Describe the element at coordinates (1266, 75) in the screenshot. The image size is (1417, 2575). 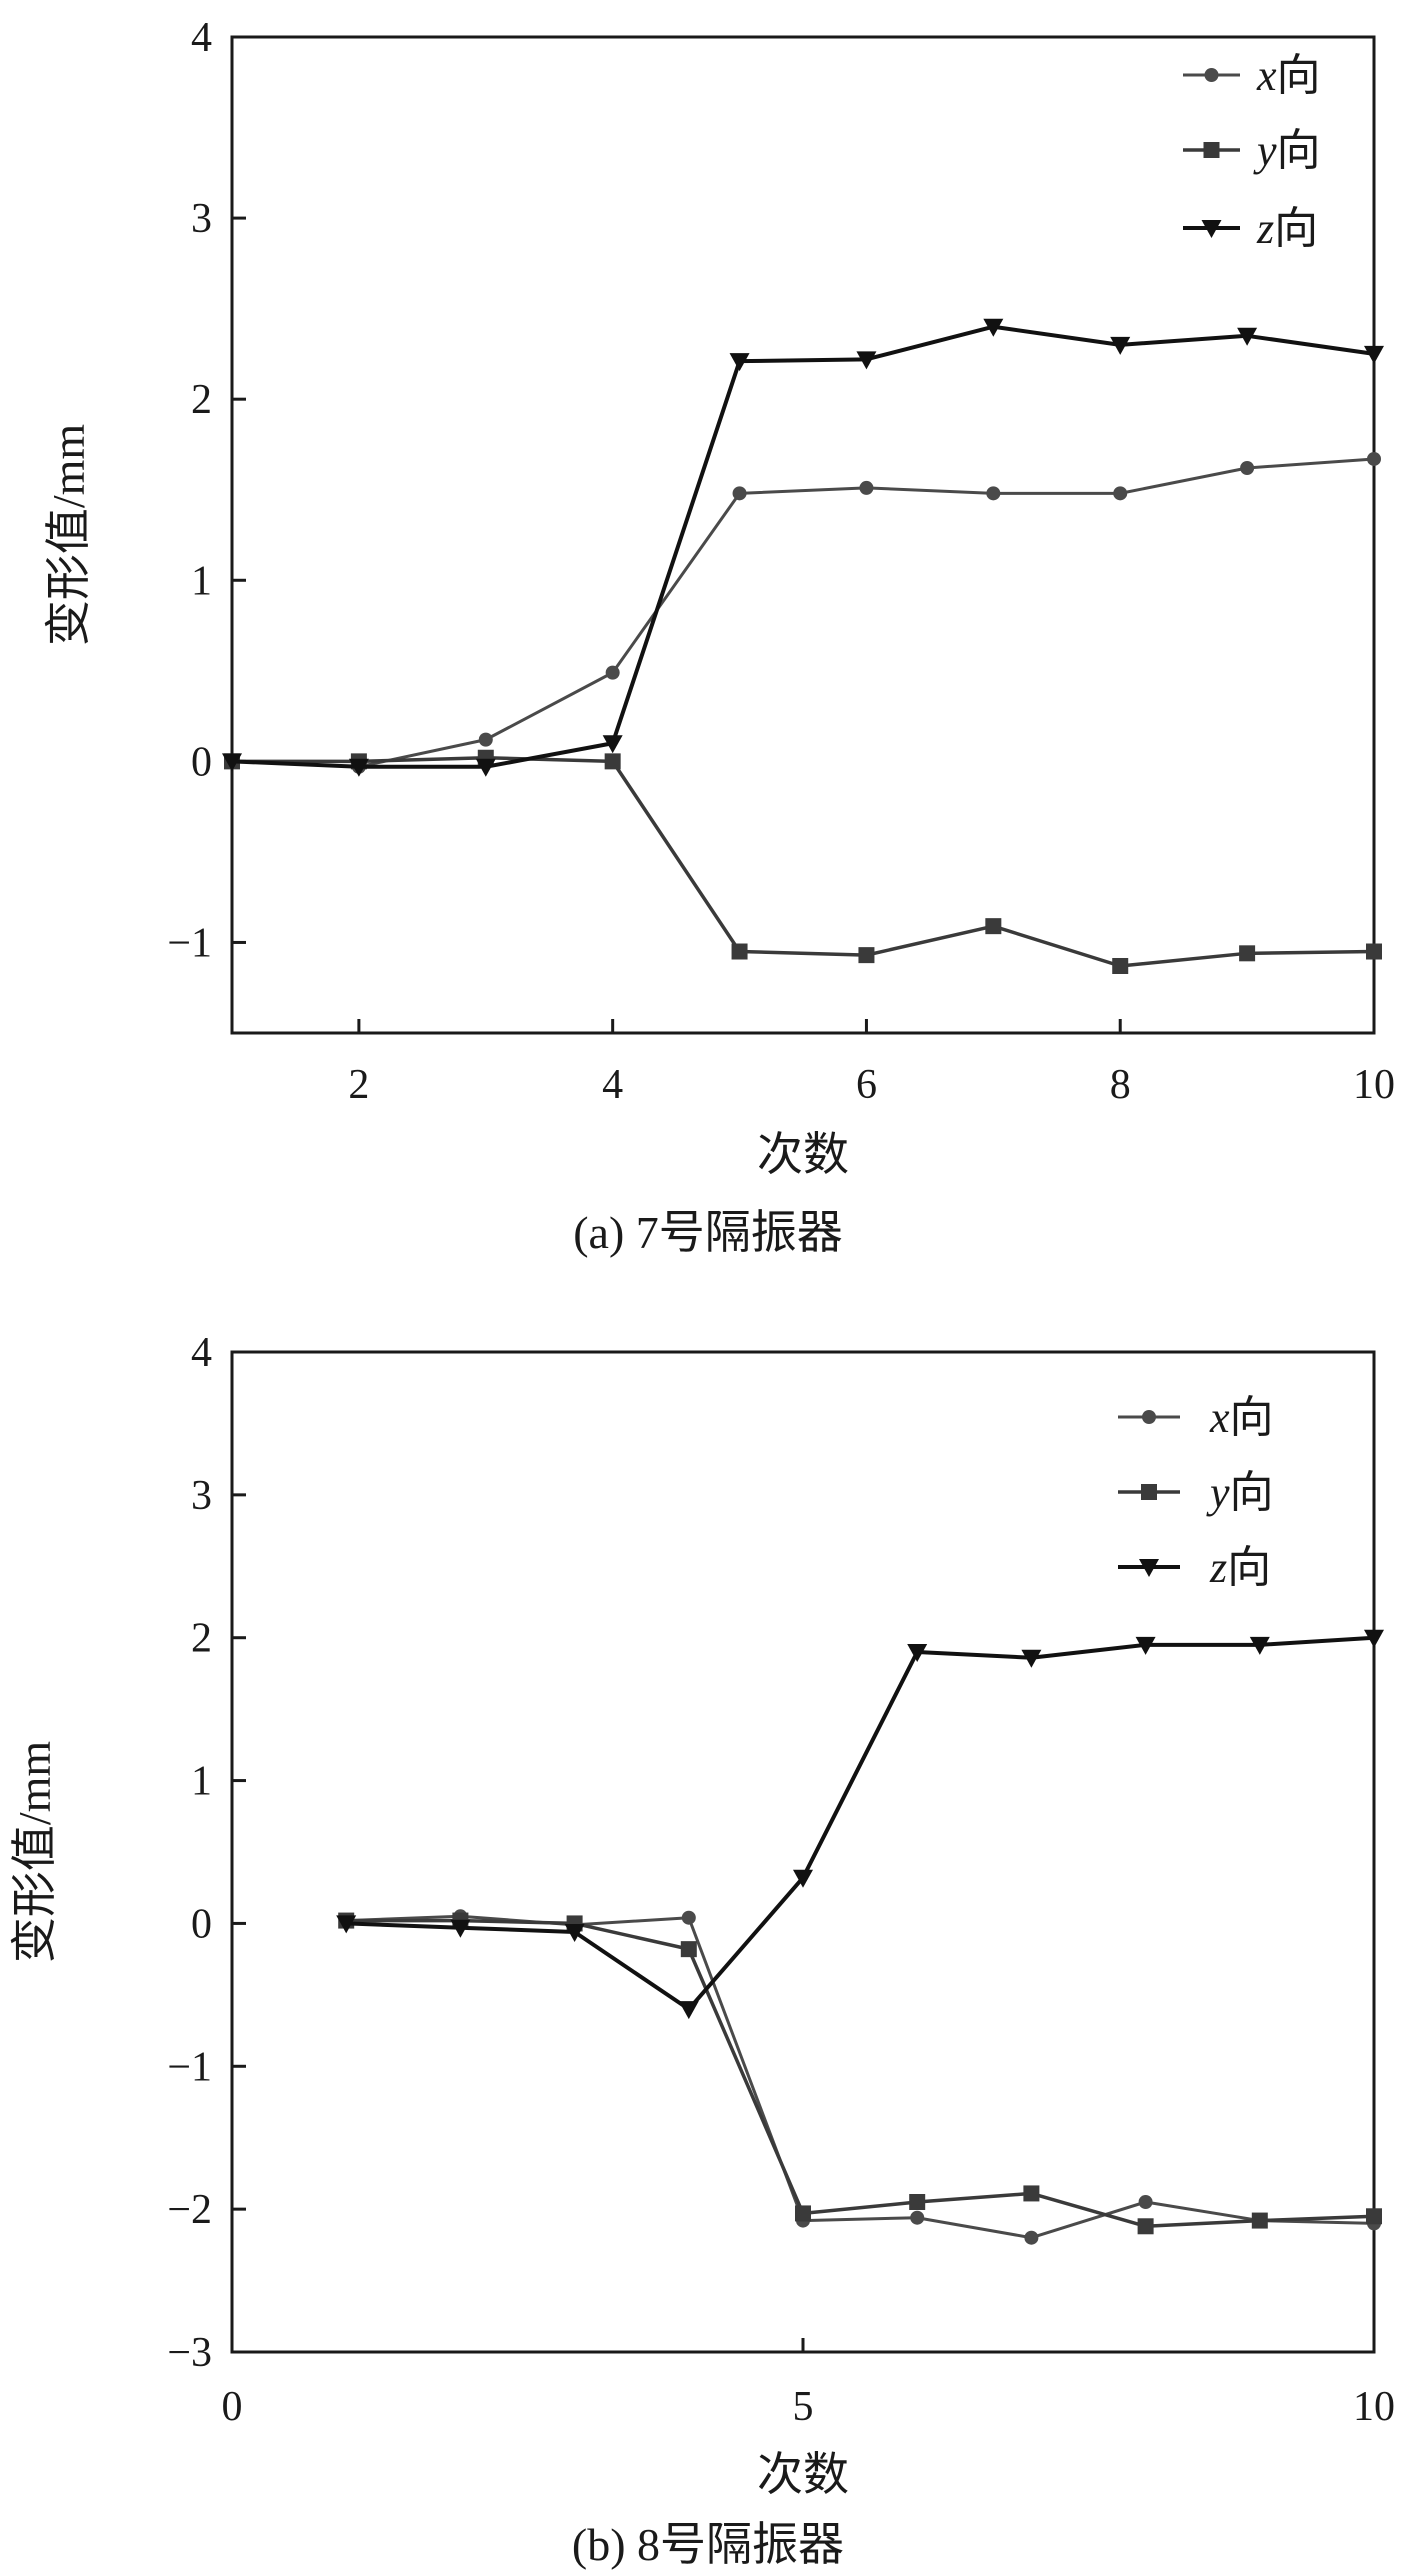
I see `legend-variable: x` at that location.